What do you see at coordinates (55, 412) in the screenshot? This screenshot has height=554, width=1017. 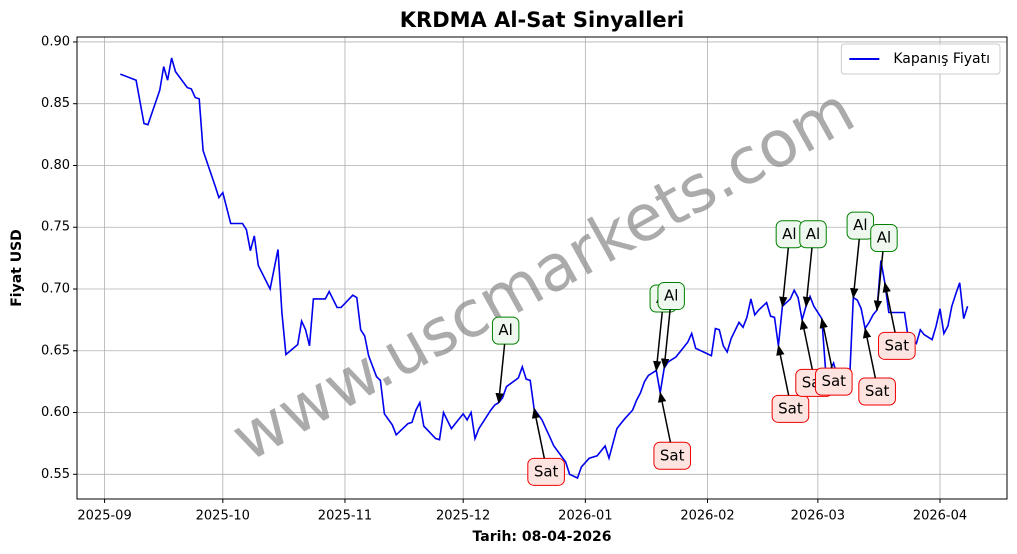 I see `y-tick-label: 0.60` at bounding box center [55, 412].